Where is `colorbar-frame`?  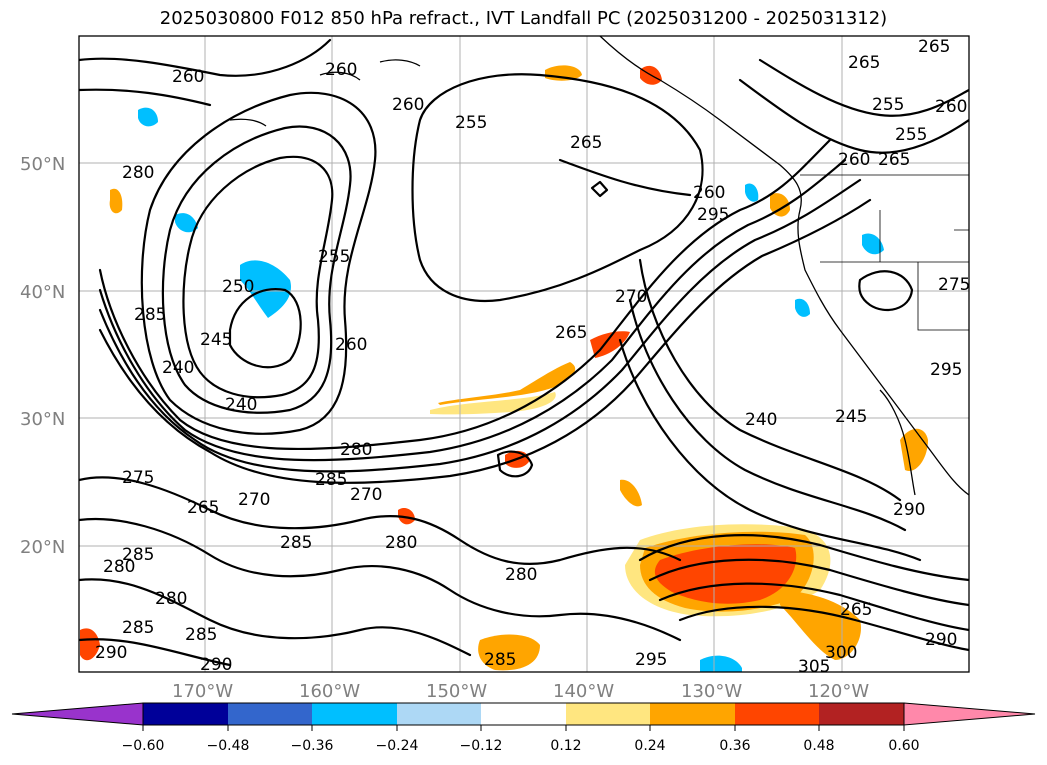
colorbar-frame is located at coordinates (523, 714).